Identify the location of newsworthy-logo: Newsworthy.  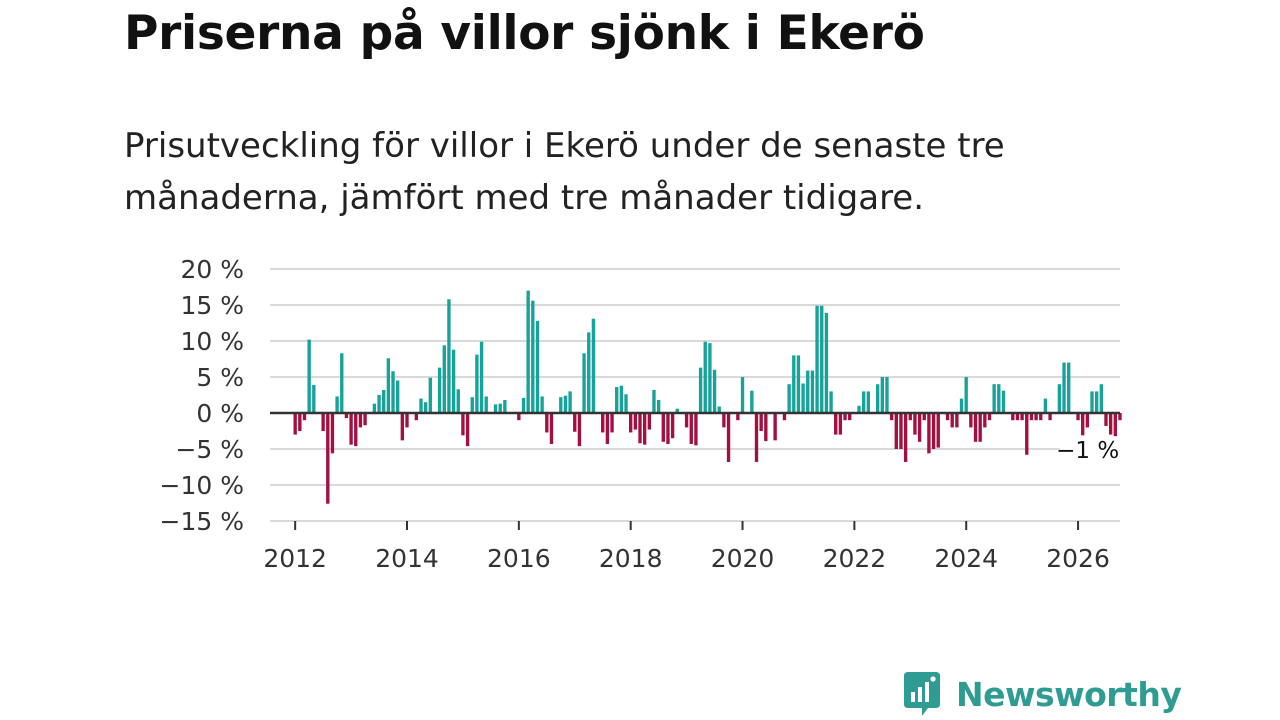
(1042, 694).